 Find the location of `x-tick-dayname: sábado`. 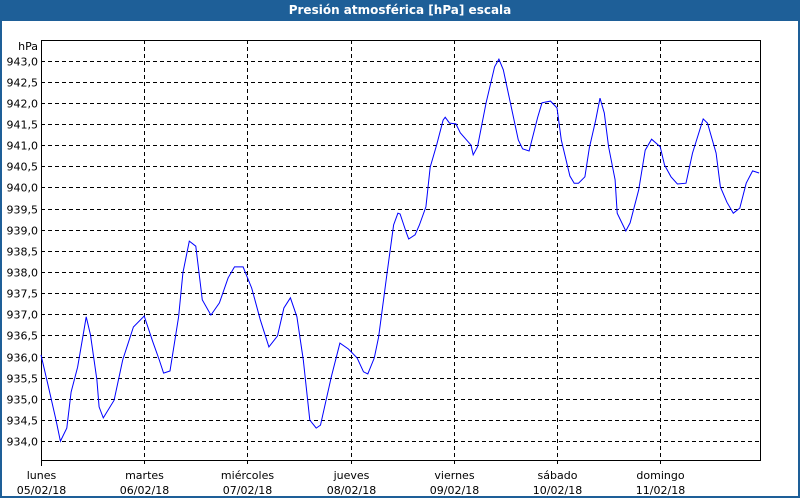

x-tick-dayname: sábado is located at coordinates (558, 475).